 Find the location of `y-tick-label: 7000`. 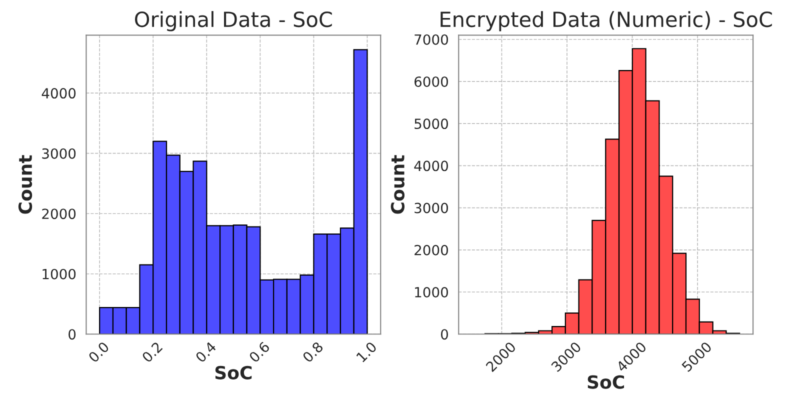

y-tick-label: 7000 is located at coordinates (431, 39).